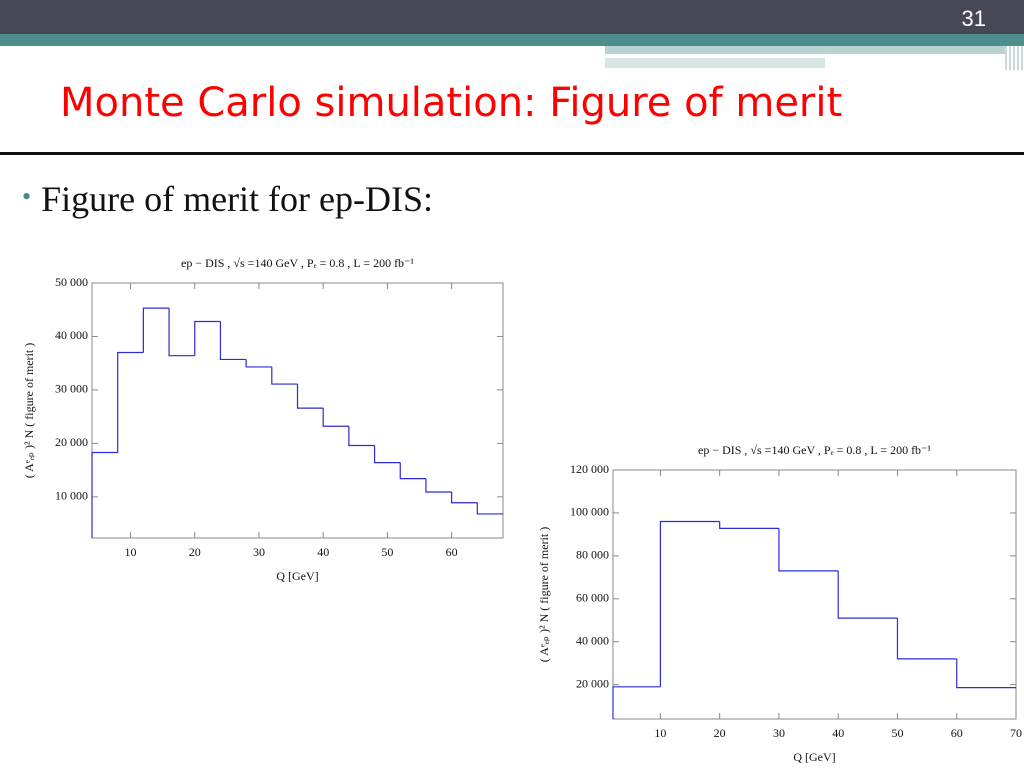  Describe the element at coordinates (592, 555) in the screenshot. I see `y-tick-label: 80 000` at that location.